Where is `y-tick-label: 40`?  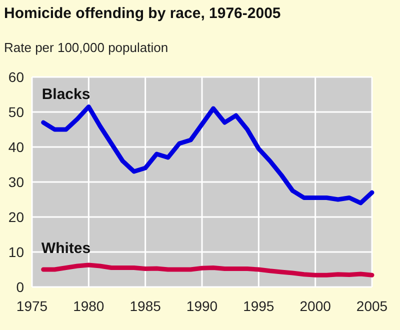
y-tick-label: 40 is located at coordinates (16, 146).